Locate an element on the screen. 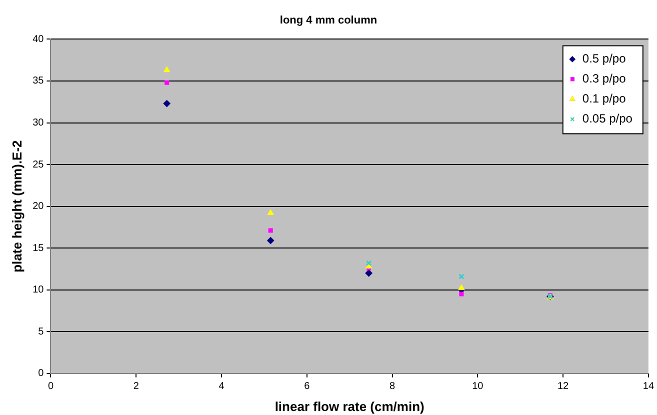  x-tick-label: 4 is located at coordinates (221, 386).